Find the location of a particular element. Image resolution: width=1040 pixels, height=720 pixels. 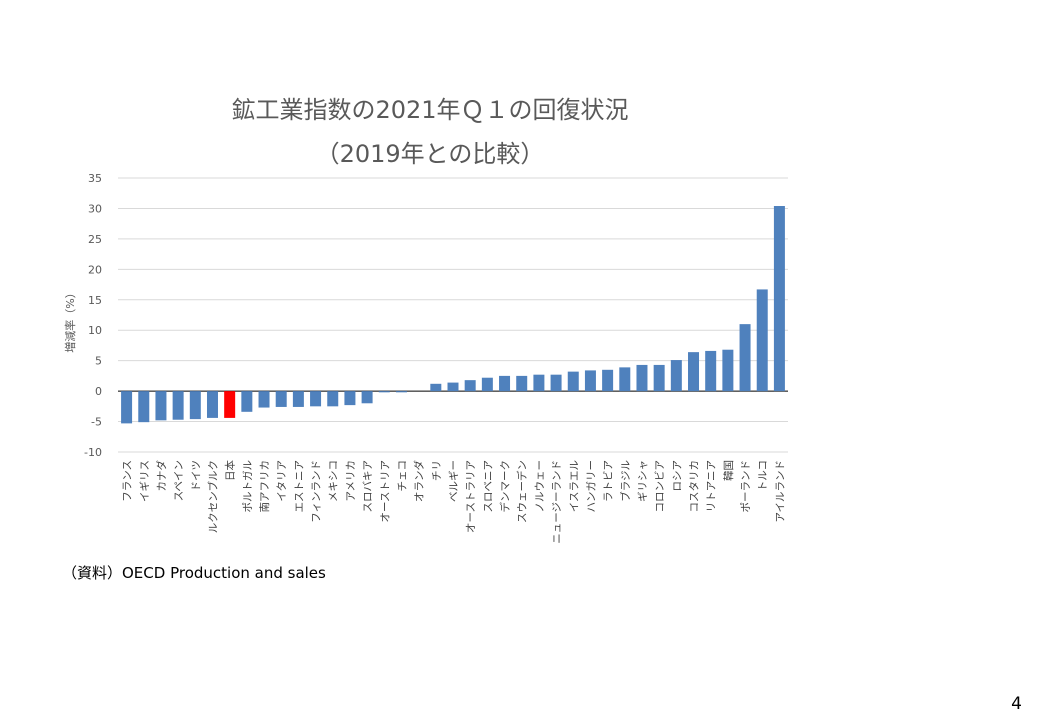

x-tick-label: ドイツ is located at coordinates (196, 476).